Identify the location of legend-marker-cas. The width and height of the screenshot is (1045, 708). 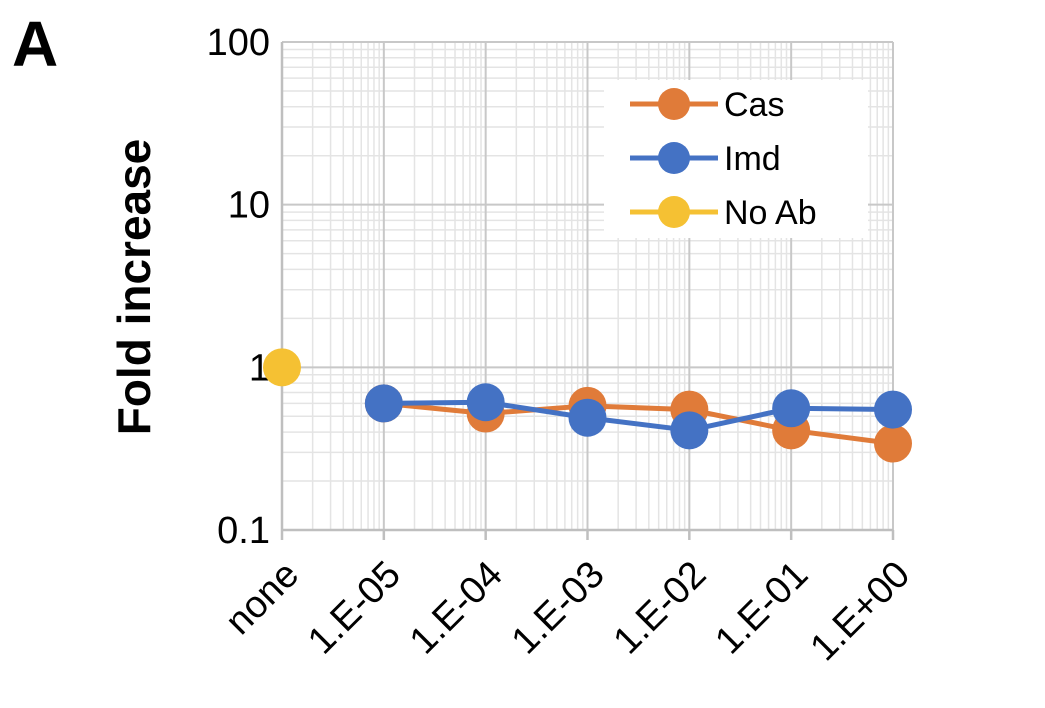
(674, 104).